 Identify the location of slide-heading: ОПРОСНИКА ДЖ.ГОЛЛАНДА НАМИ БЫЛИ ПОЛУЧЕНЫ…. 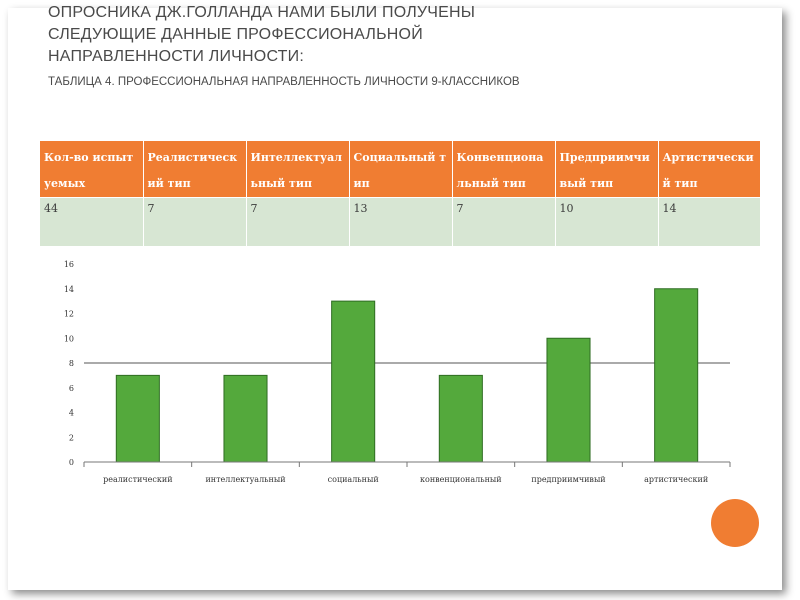
(408, 46).